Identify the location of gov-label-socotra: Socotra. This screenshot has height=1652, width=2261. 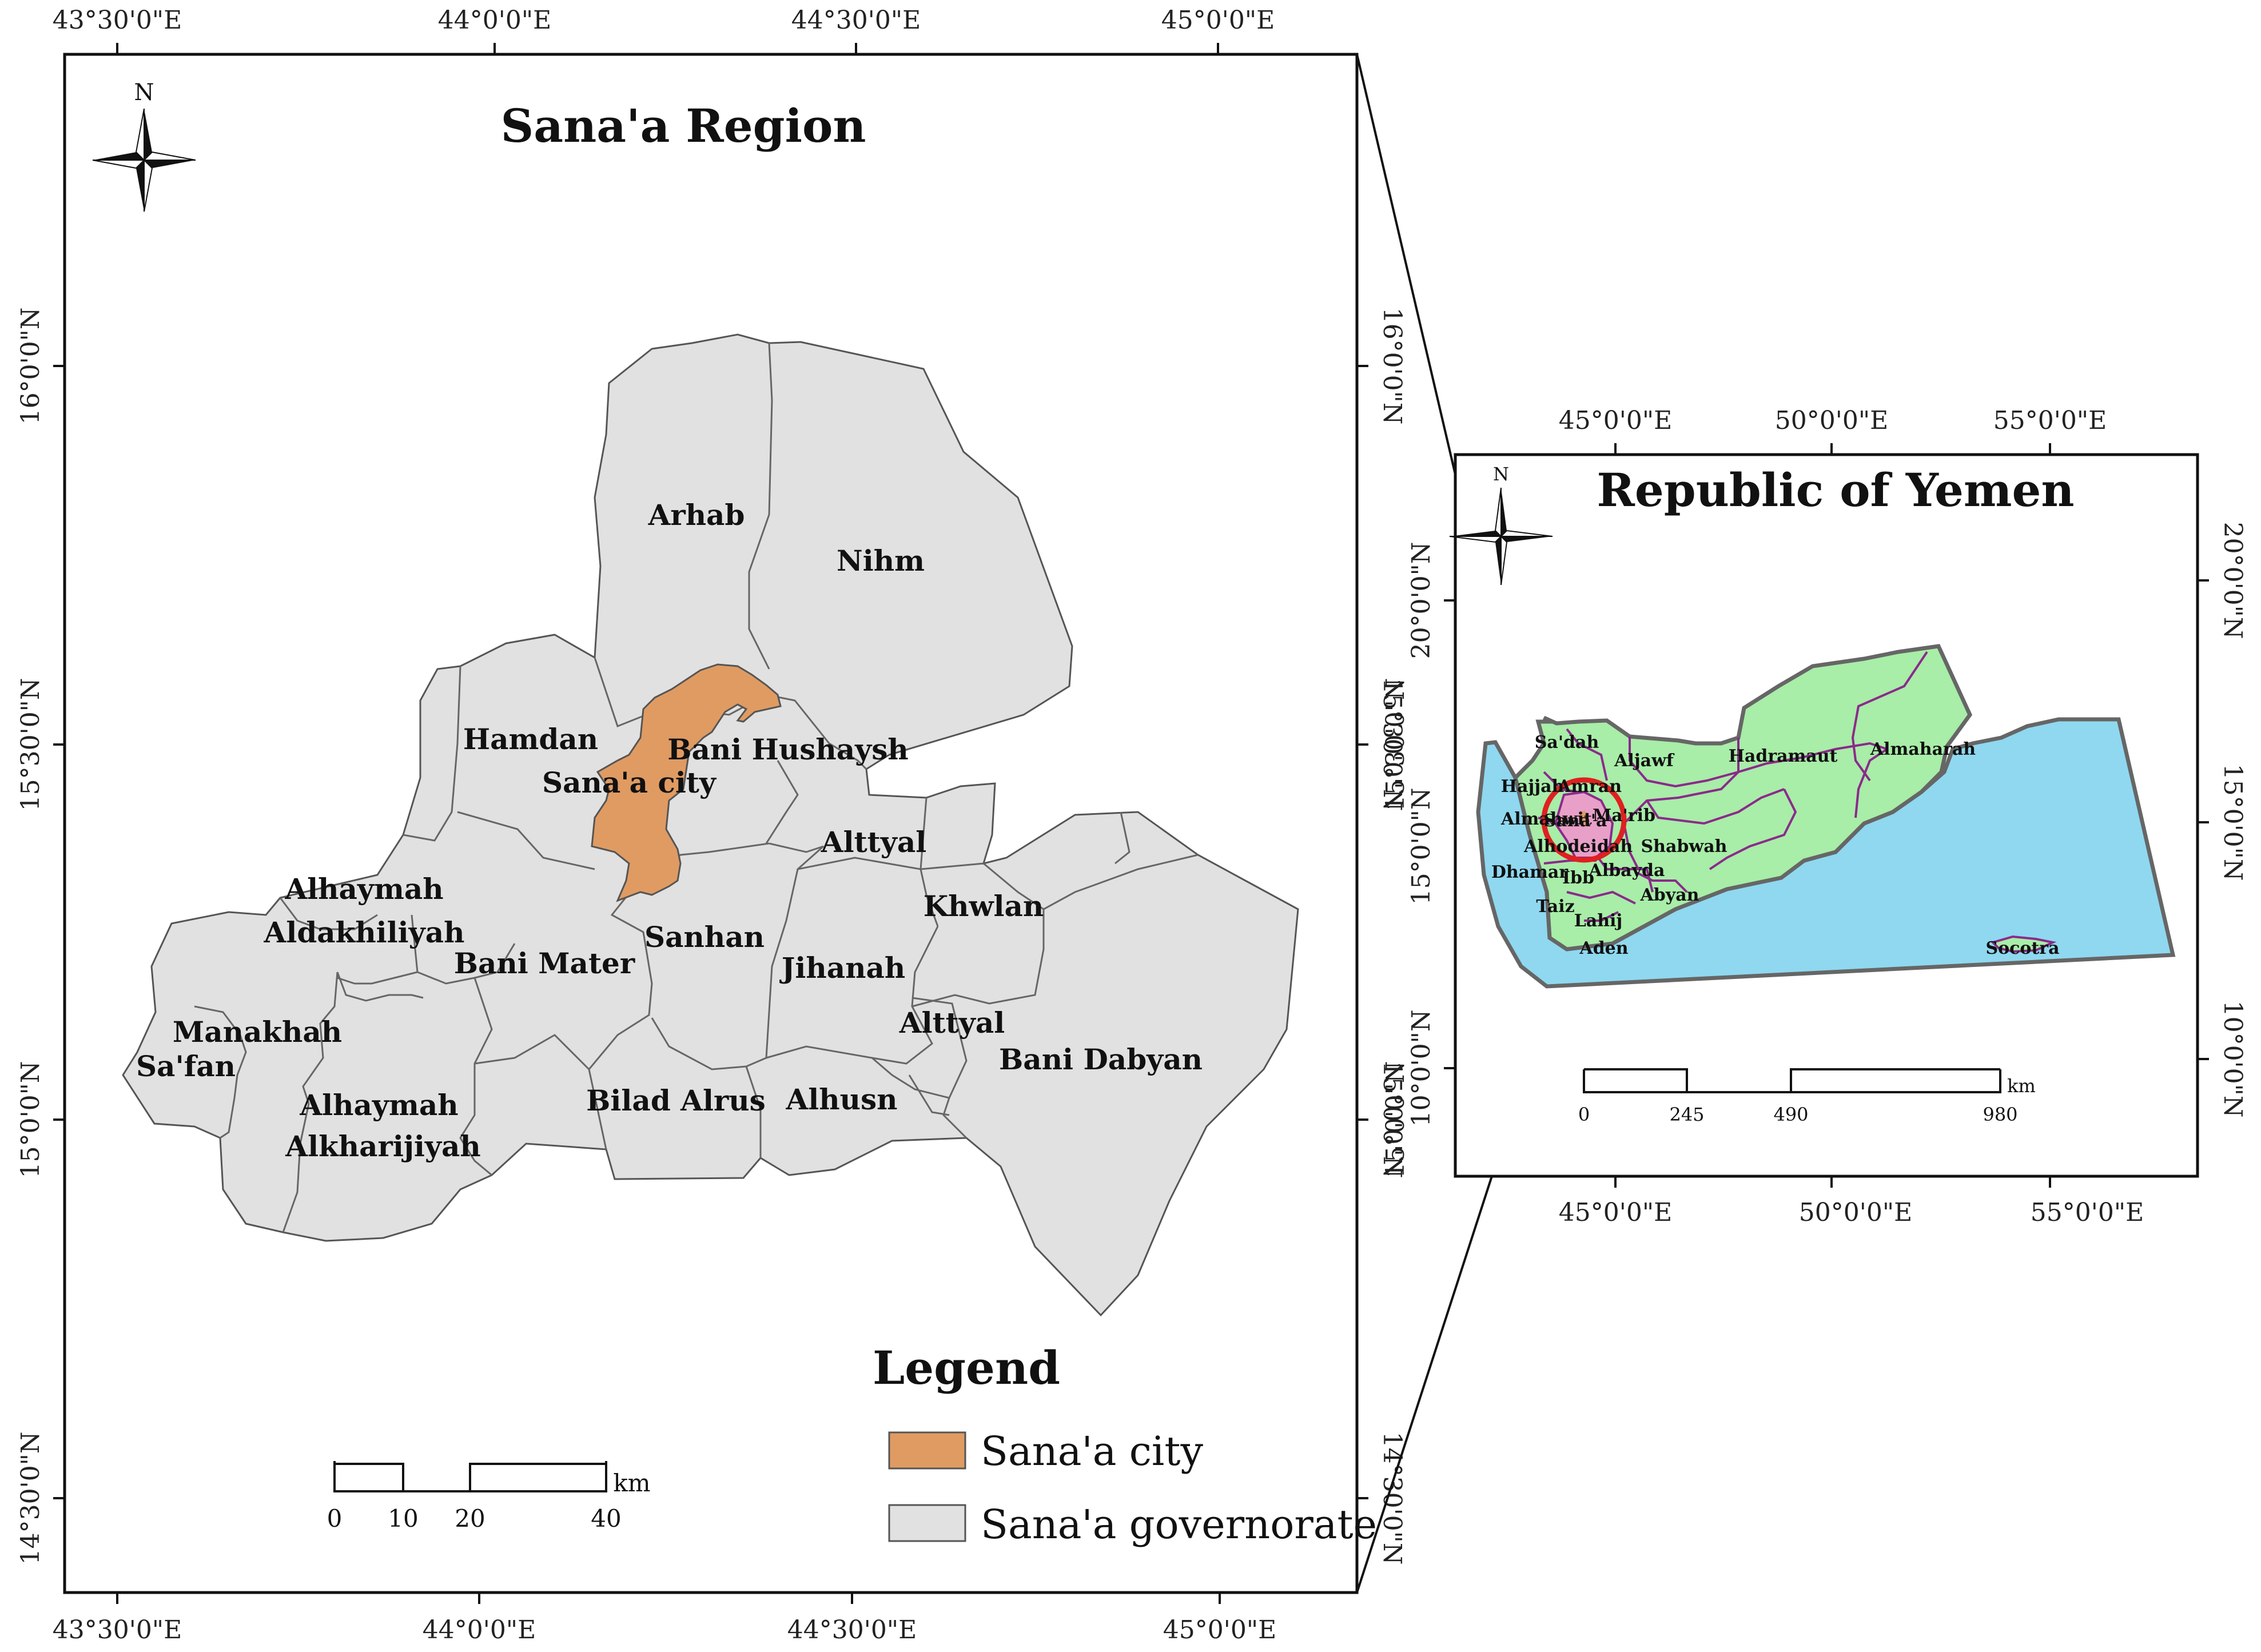
(2022, 948).